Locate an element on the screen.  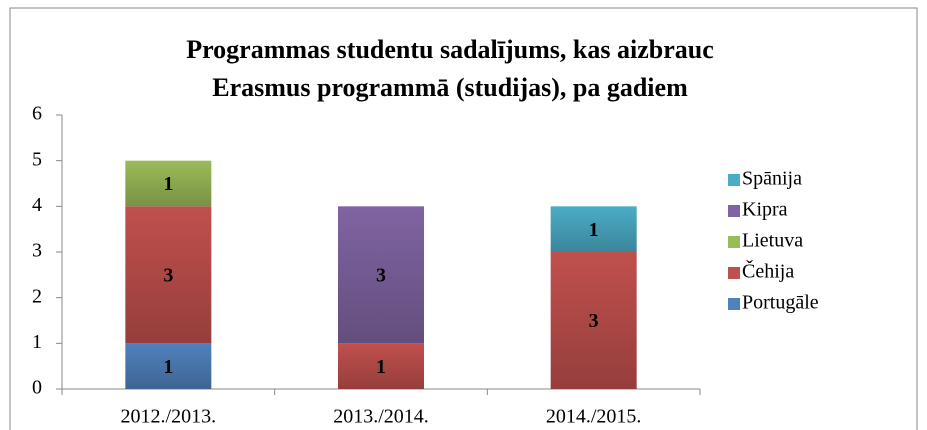
legend-label: Spānija is located at coordinates (772, 179).